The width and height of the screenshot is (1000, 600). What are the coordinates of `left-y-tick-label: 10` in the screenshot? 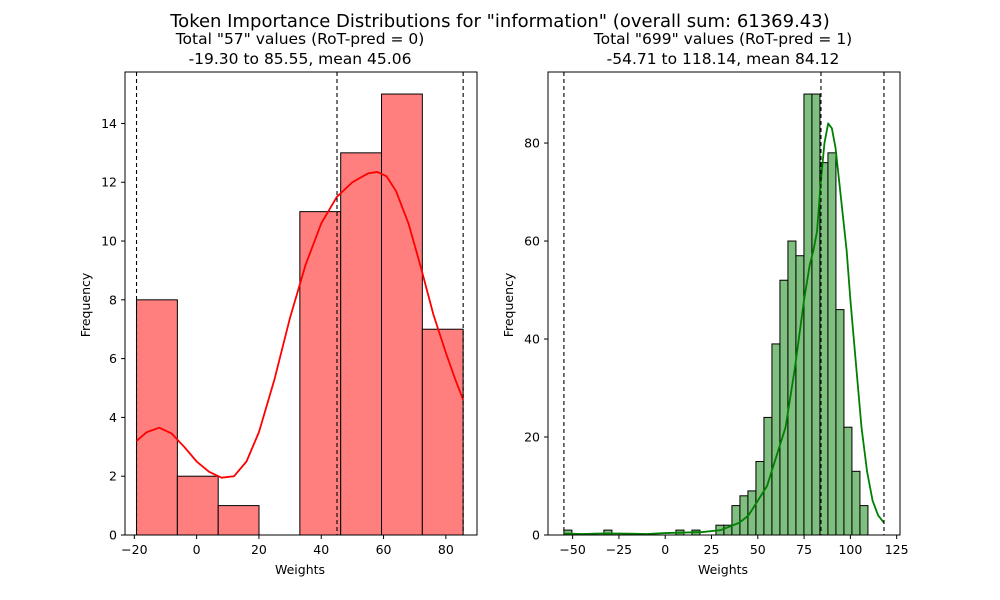 It's located at (109, 241).